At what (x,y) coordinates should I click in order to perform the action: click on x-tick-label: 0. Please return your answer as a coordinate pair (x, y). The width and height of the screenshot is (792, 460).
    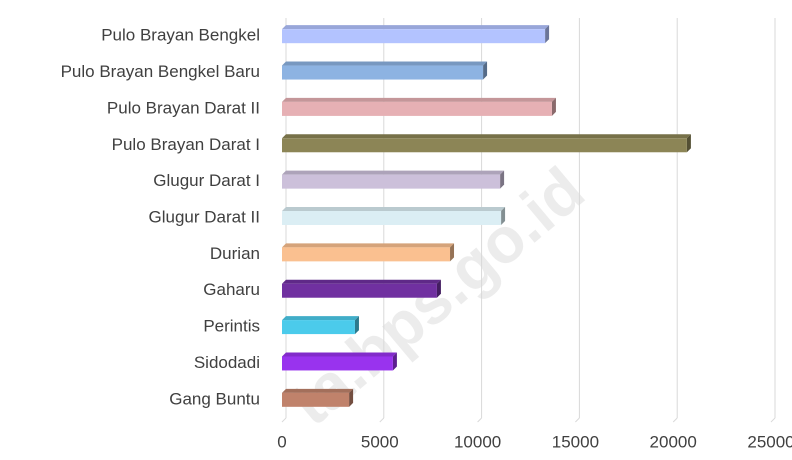
    Looking at the image, I should click on (281, 441).